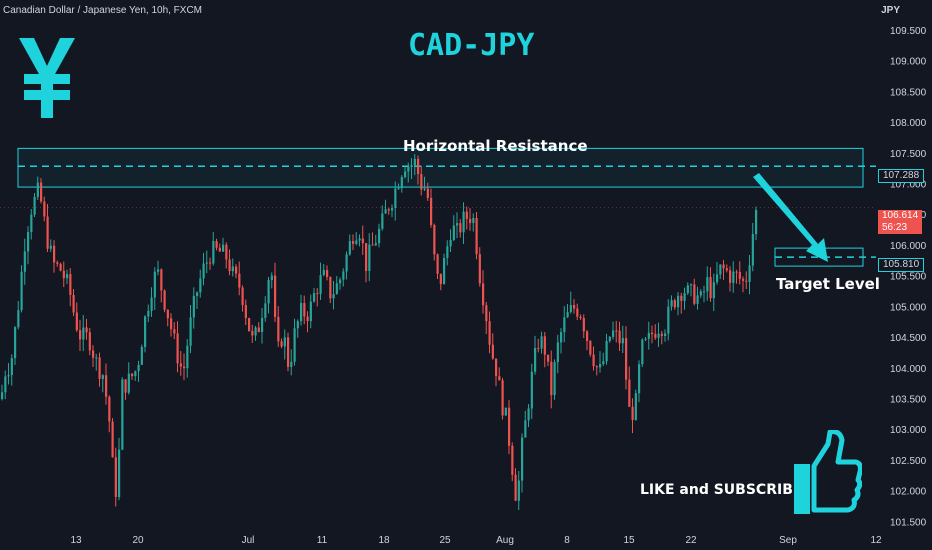 This screenshot has width=932, height=550. I want to click on y-tick-label: 104.500, so click(908, 338).